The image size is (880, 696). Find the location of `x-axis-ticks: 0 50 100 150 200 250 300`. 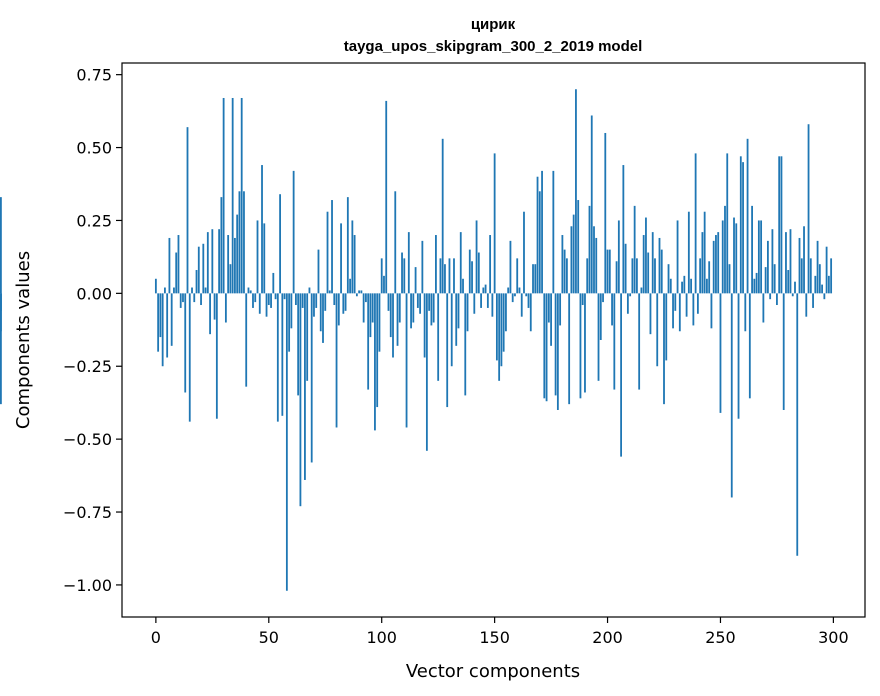

x-axis-ticks: 0 50 100 150 200 250 300 is located at coordinates (500, 632).